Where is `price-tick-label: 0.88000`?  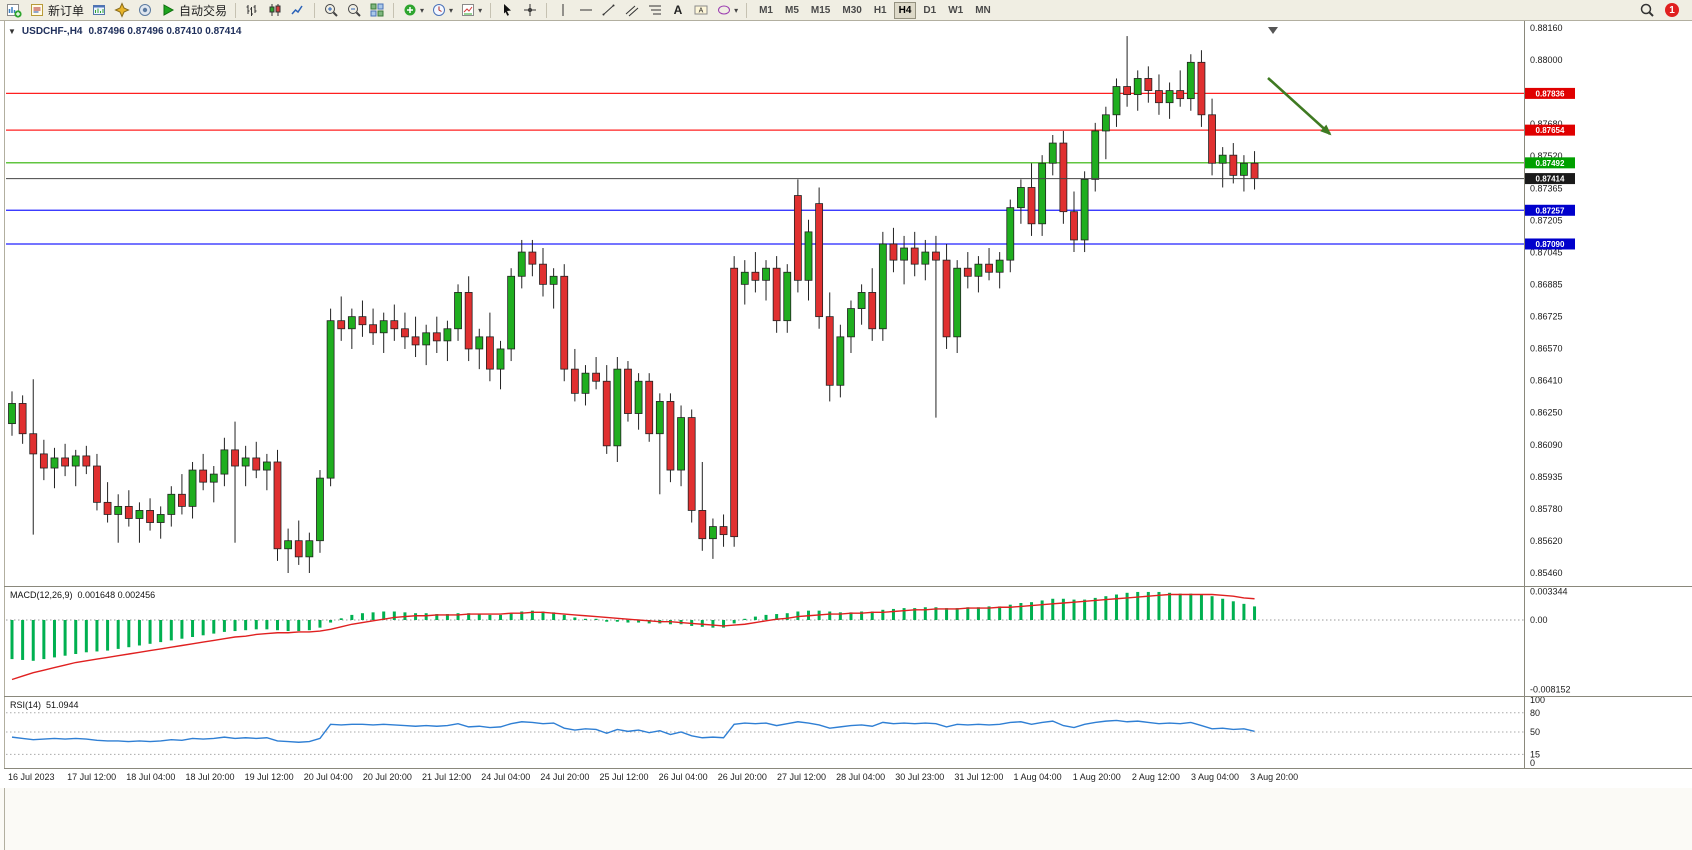 price-tick-label: 0.88000 is located at coordinates (1546, 60).